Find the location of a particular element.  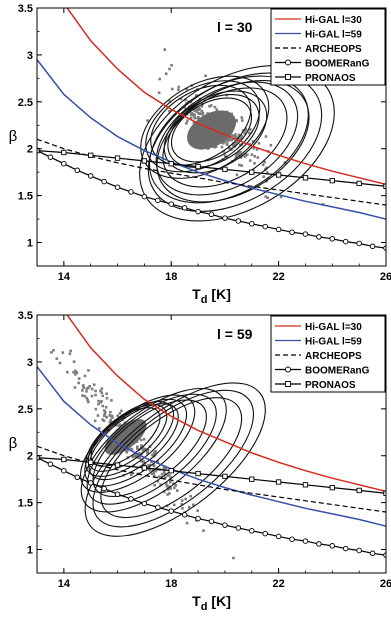

series-line is located at coordinates (211, 172).